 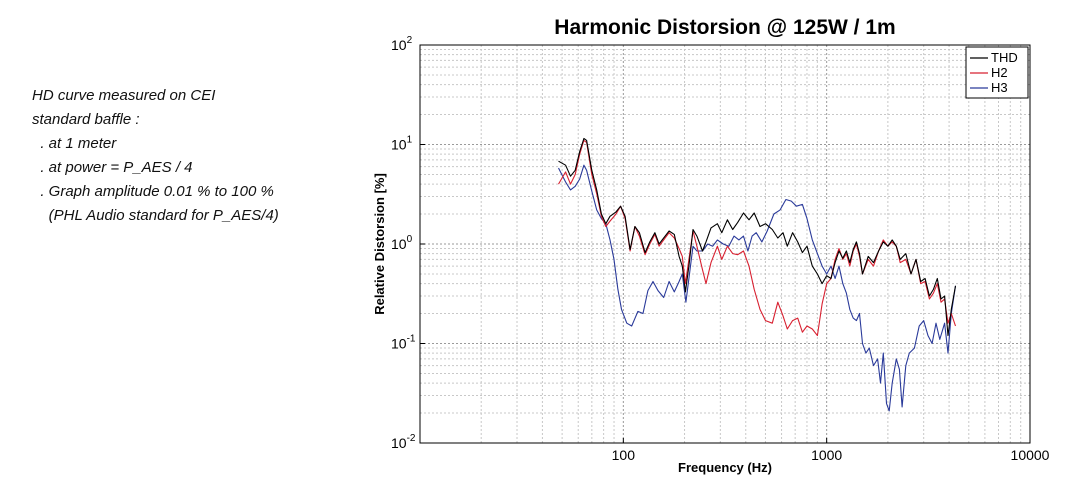 What do you see at coordinates (410, 239) in the screenshot?
I see `y-tick-exponent: 0` at bounding box center [410, 239].